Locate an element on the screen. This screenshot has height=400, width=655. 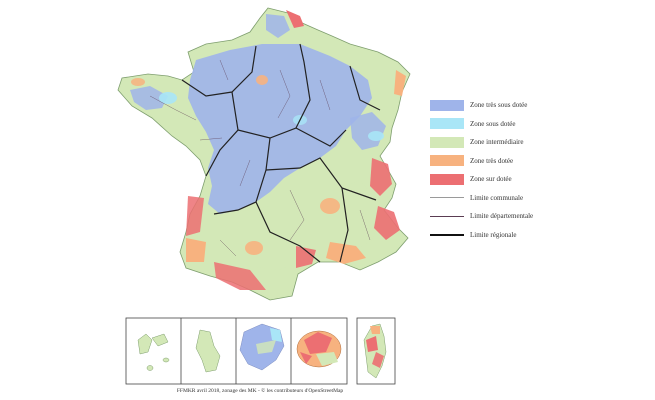
martinique-shape is located at coordinates (208, 351).